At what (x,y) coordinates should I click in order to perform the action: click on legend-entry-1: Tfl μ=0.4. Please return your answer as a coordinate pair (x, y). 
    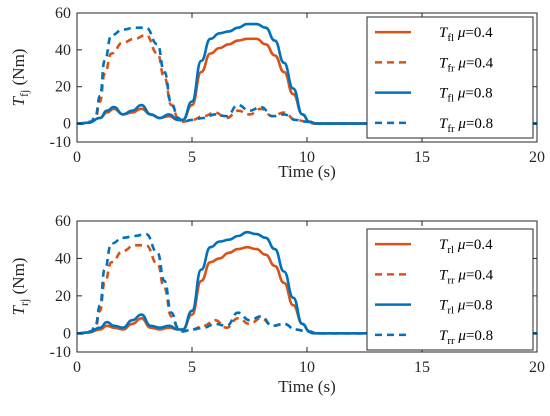
    Looking at the image, I should click on (466, 34).